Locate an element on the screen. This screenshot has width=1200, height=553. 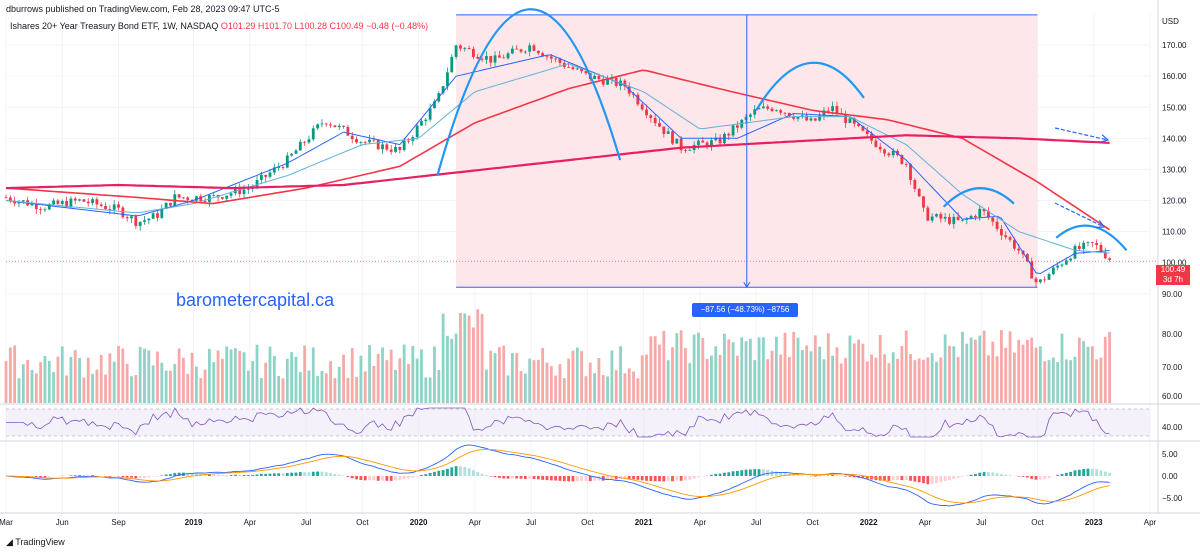
macd-tick-label: 5.00 is located at coordinates (1170, 454).